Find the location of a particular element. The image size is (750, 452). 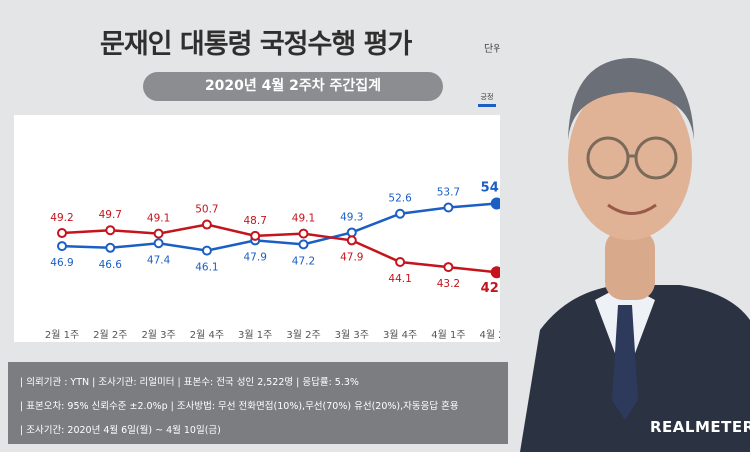

data-label: 48.7 is located at coordinates (255, 221).